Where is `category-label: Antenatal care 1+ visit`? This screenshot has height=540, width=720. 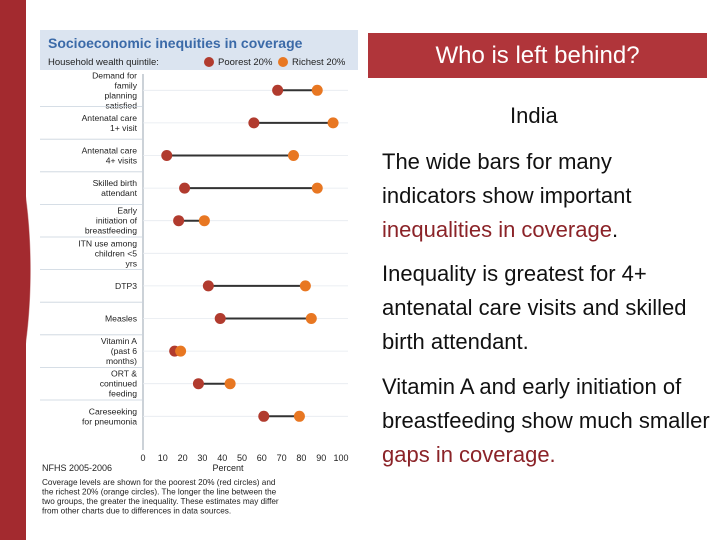
category-label: Antenatal care 1+ visit is located at coordinates (110, 123).